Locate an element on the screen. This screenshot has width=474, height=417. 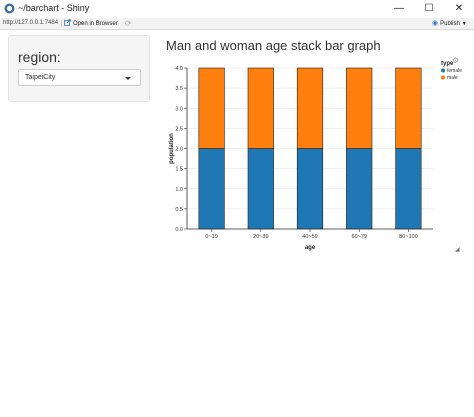
x-axis-label: age is located at coordinates (310, 248).